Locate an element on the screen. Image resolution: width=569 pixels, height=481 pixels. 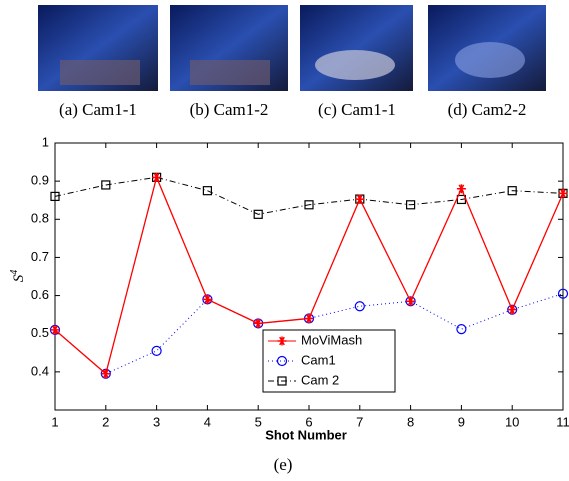
x-tick-label: 3 is located at coordinates (156, 421).